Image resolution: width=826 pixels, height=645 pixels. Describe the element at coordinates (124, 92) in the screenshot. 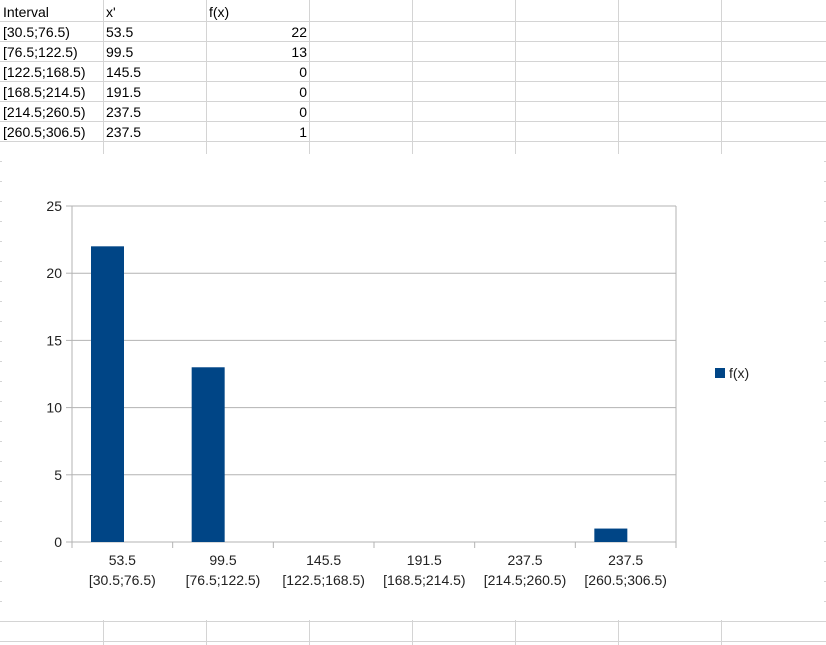

I see `x-prime-cell: 191.5` at that location.